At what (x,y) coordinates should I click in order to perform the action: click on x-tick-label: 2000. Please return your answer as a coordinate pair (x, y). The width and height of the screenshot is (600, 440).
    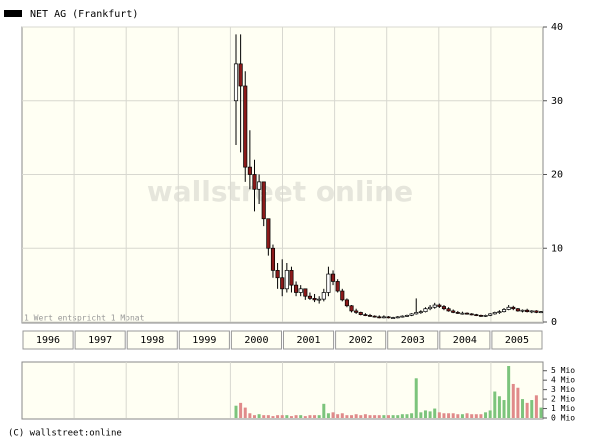
    Looking at the image, I should click on (256, 340).